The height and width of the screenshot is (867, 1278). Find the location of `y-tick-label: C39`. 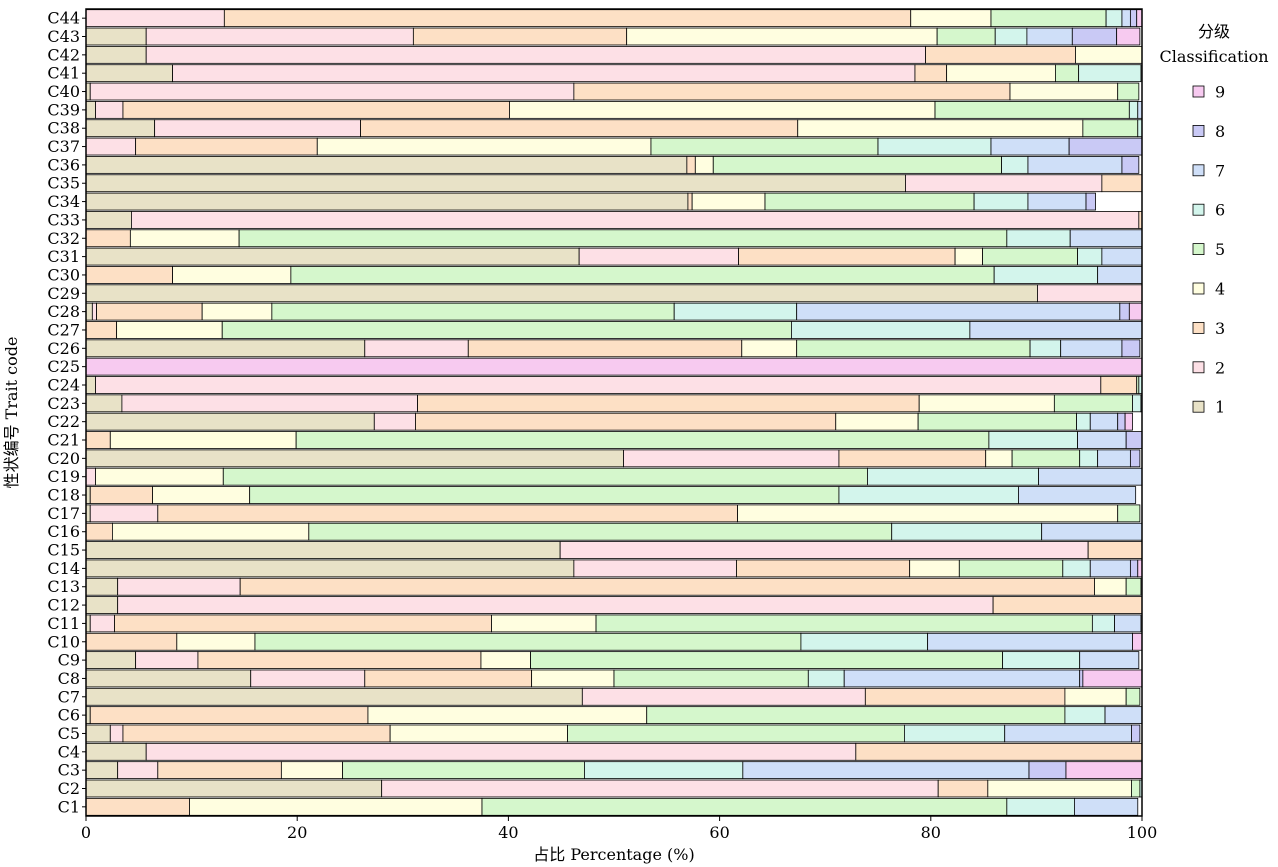

y-tick-label: C39 is located at coordinates (63, 109).